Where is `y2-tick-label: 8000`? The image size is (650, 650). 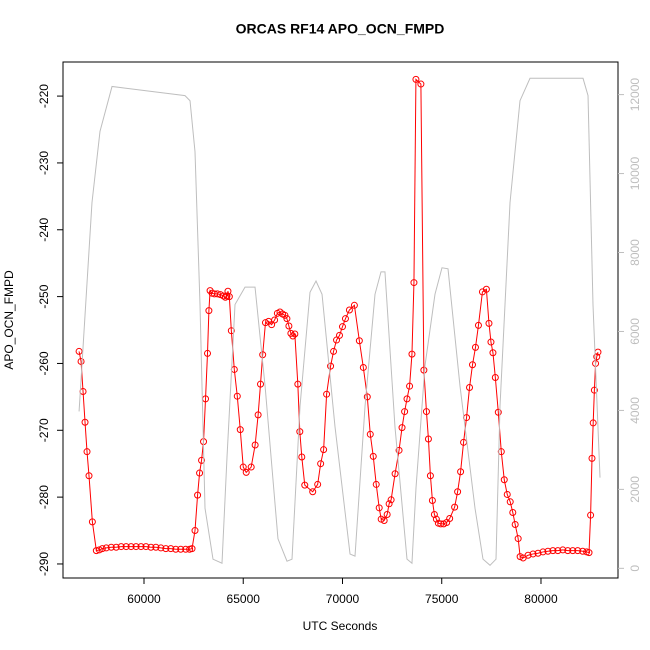
y2-tick-label: 8000 is located at coordinates (635, 252).